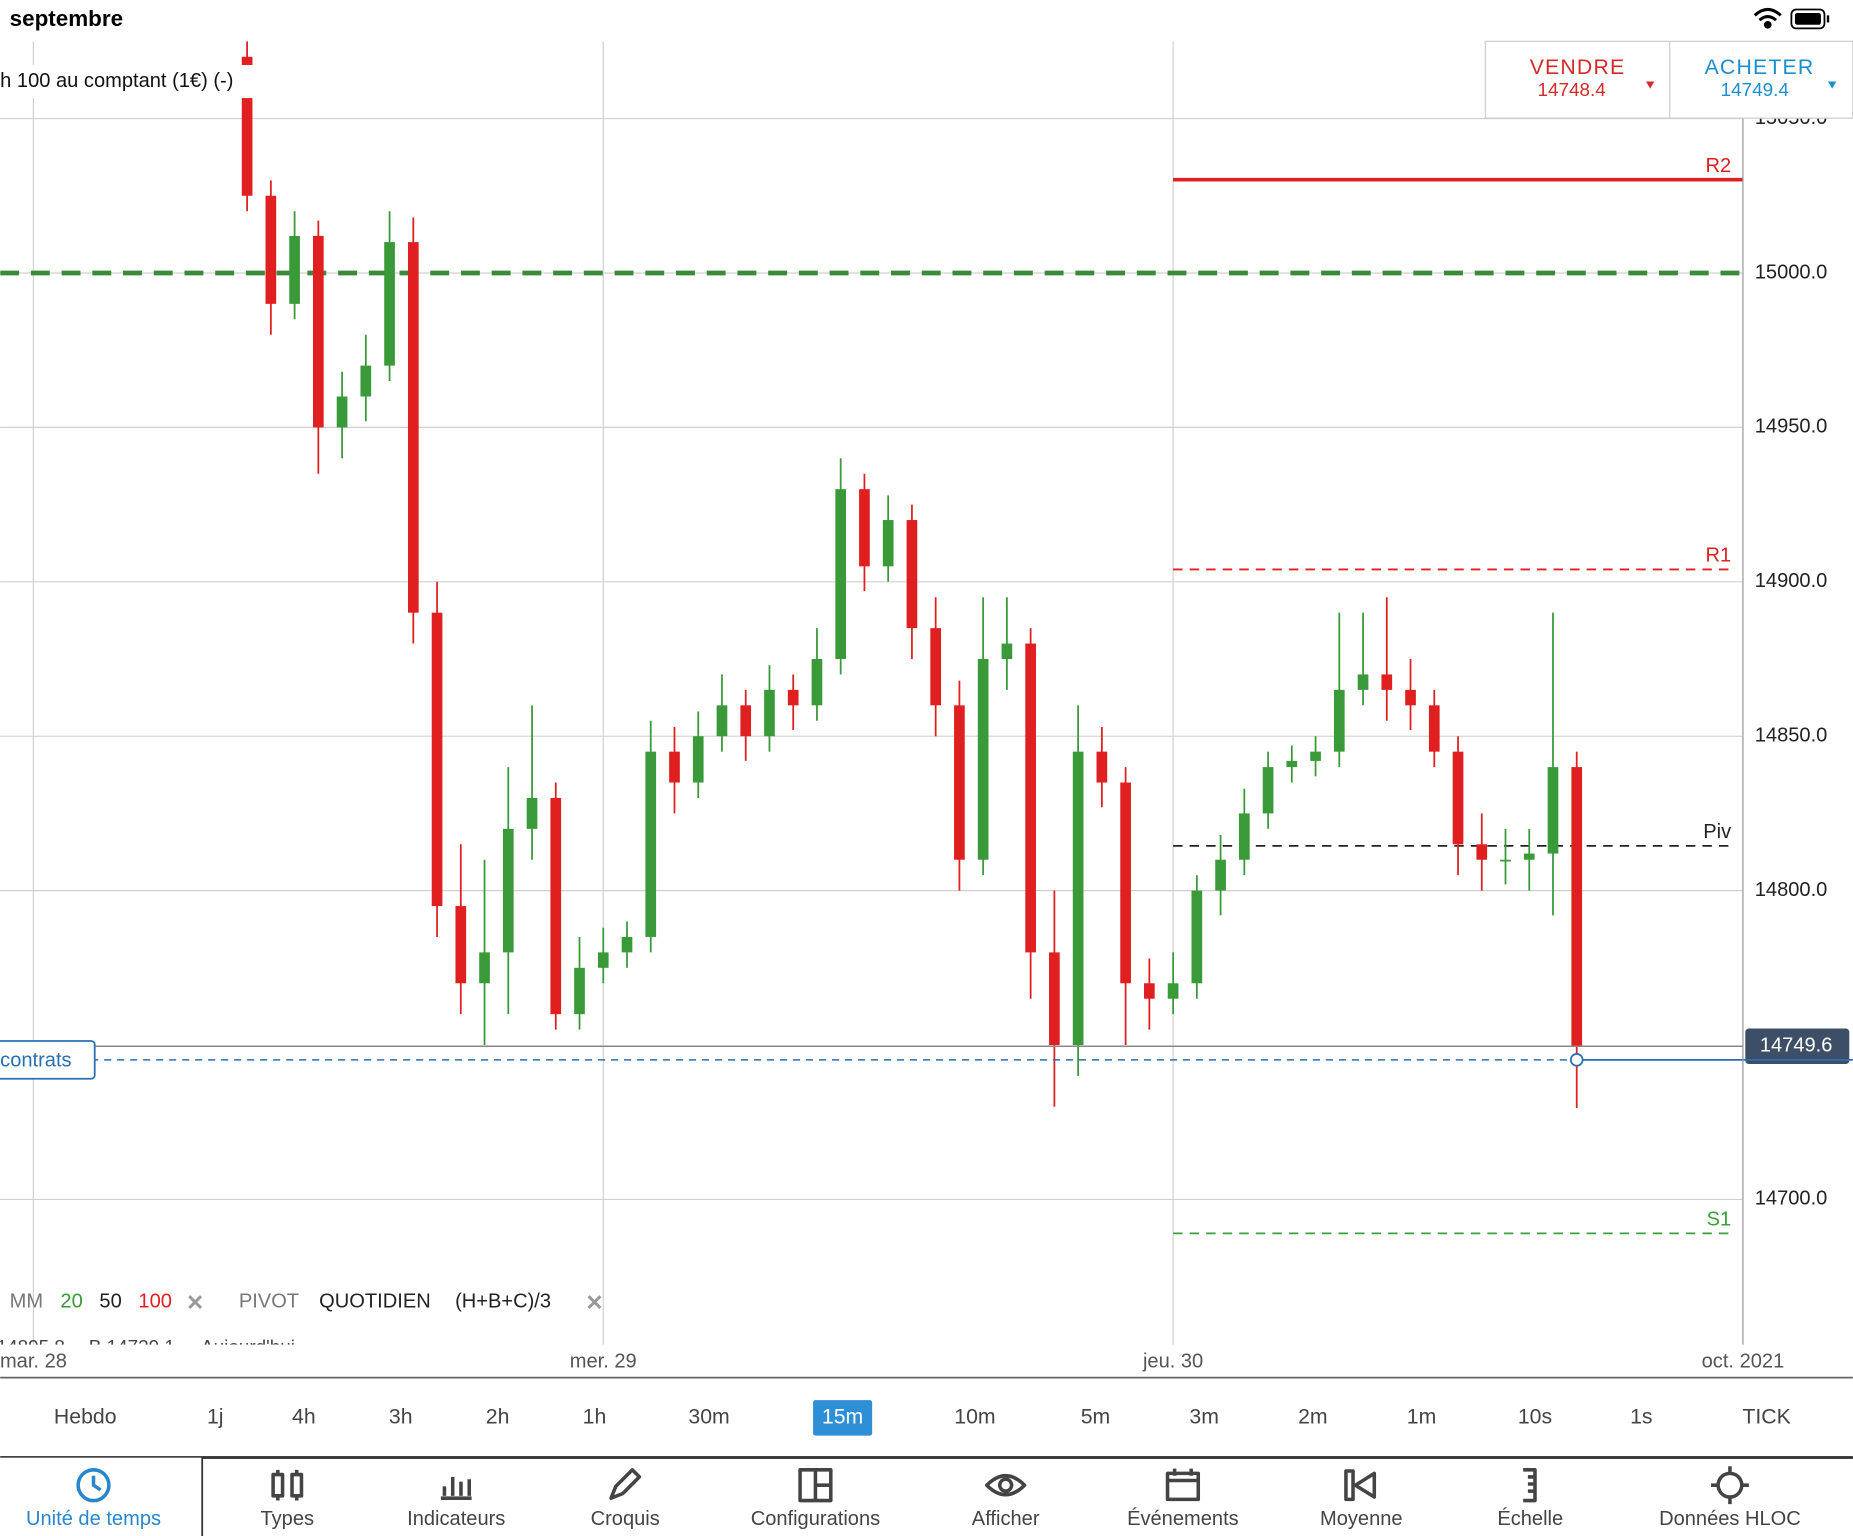 This screenshot has height=1536, width=1853. What do you see at coordinates (93, 1519) in the screenshot?
I see `toolbar-item: Unité de temps` at bounding box center [93, 1519].